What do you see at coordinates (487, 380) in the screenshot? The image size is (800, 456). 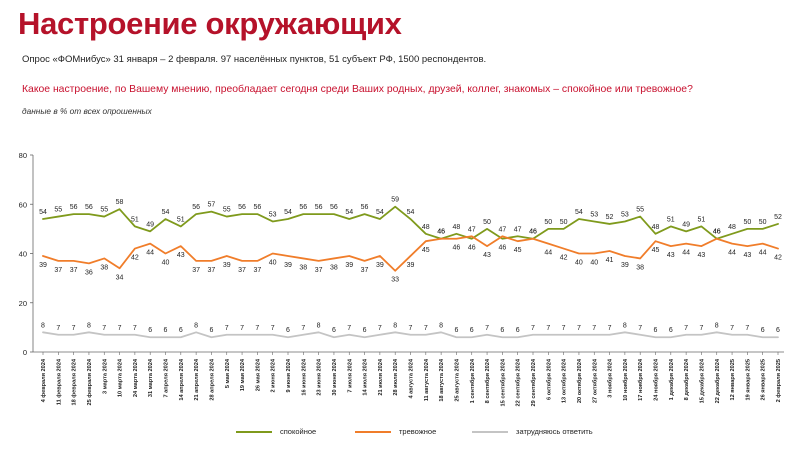 I see `x-tick-label: 8 сентября 2024` at bounding box center [487, 380].